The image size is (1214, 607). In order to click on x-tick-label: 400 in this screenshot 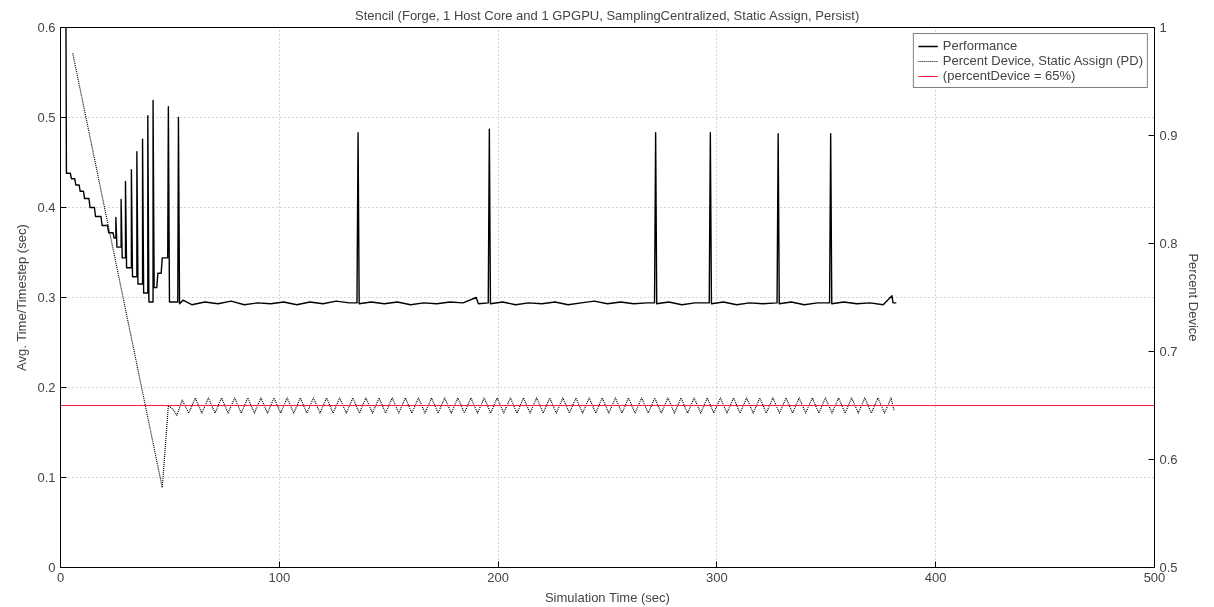, I will do `click(935, 577)`.